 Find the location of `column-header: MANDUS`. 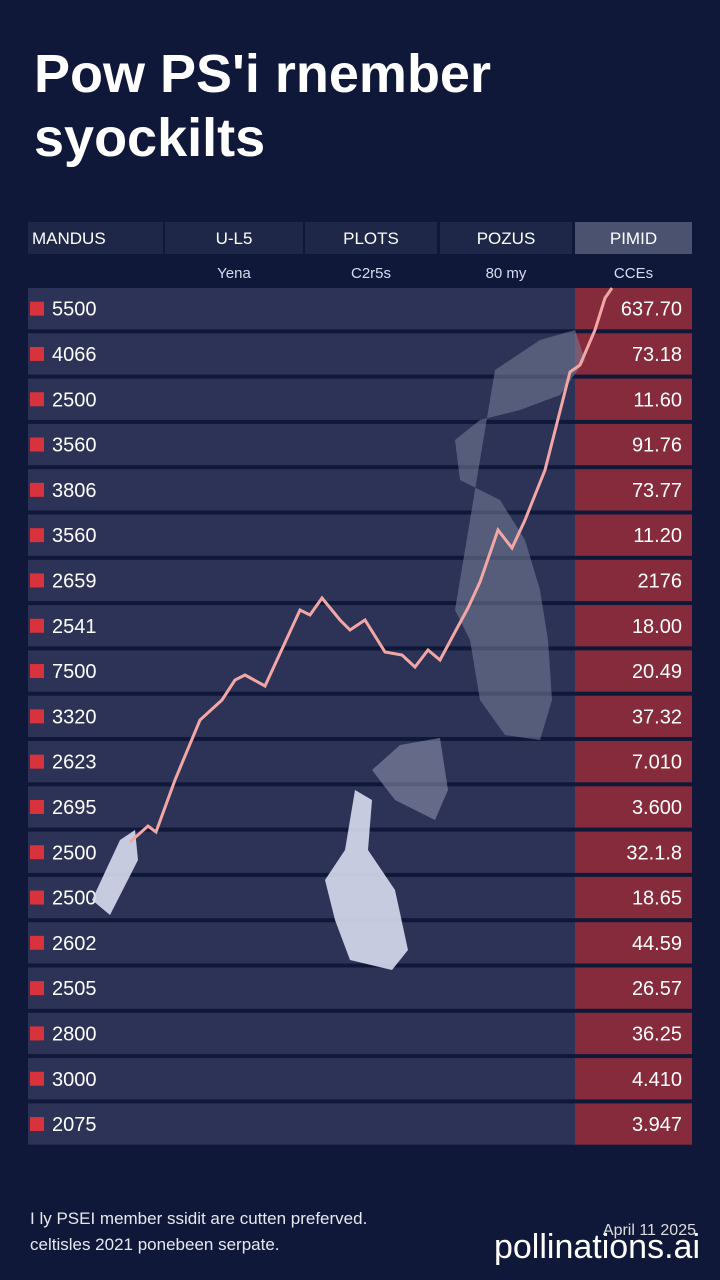

column-header: MANDUS is located at coordinates (69, 238).